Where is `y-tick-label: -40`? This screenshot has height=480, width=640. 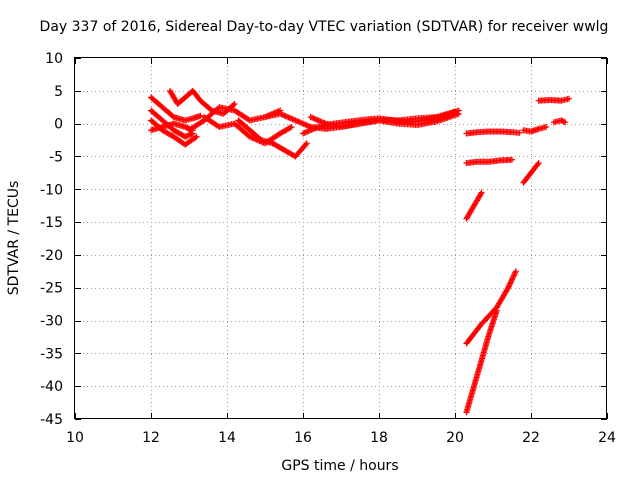 y-tick-label: -40 is located at coordinates (51, 387).